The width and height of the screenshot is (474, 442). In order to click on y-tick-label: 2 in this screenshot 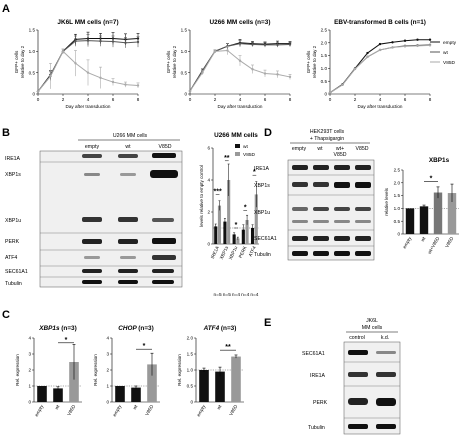, I will do `click(29, 370)`.